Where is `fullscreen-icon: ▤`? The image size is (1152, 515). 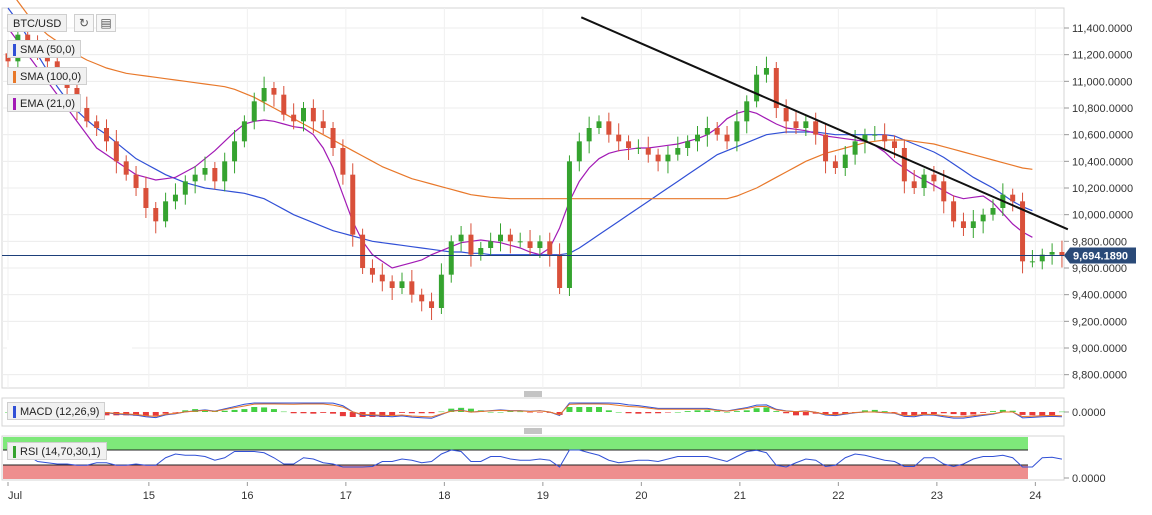 fullscreen-icon: ▤ is located at coordinates (106, 23).